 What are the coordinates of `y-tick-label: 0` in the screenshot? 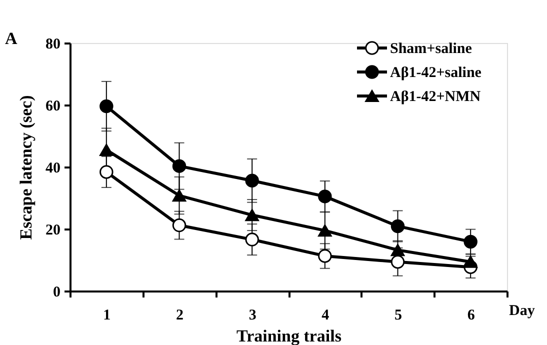 It's located at (56, 292).